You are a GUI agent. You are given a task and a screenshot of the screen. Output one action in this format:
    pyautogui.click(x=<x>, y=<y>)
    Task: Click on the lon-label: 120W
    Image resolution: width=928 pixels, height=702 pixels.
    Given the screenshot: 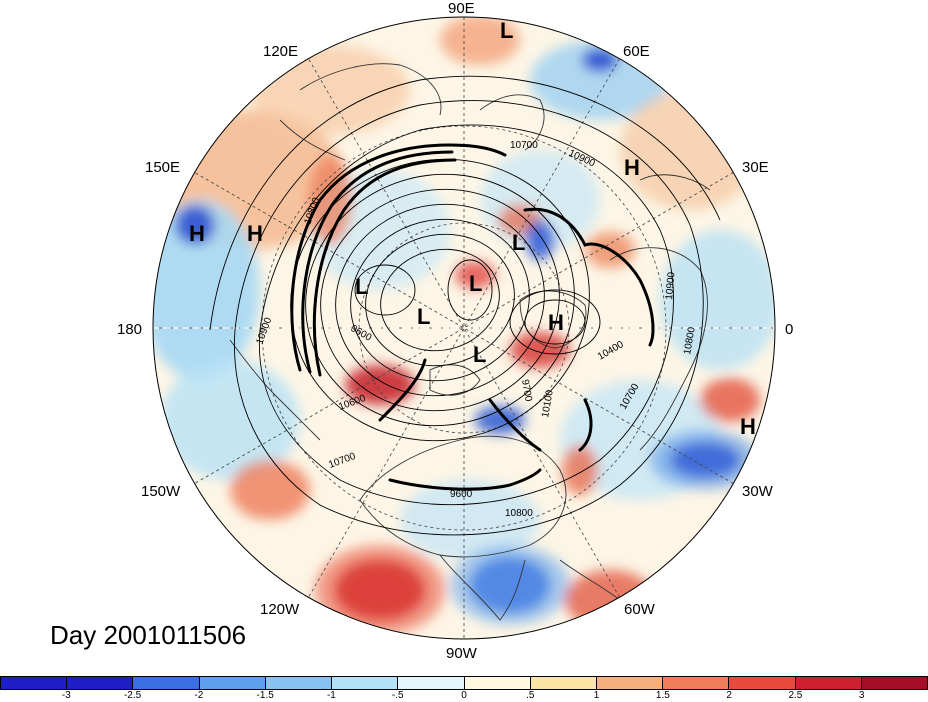 What is the action you would take?
    pyautogui.click(x=280, y=609)
    